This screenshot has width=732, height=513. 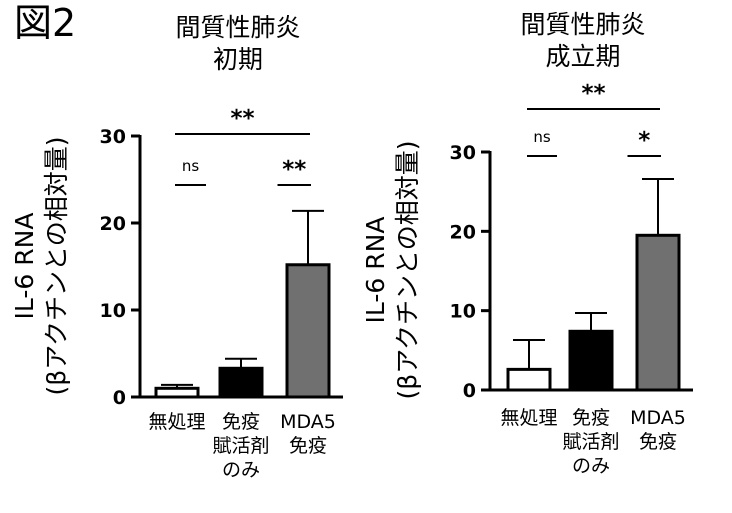 What do you see at coordinates (590, 442) in the screenshot?
I see `chart-2-category-label-2-line-2: 賦活剤` at bounding box center [590, 442].